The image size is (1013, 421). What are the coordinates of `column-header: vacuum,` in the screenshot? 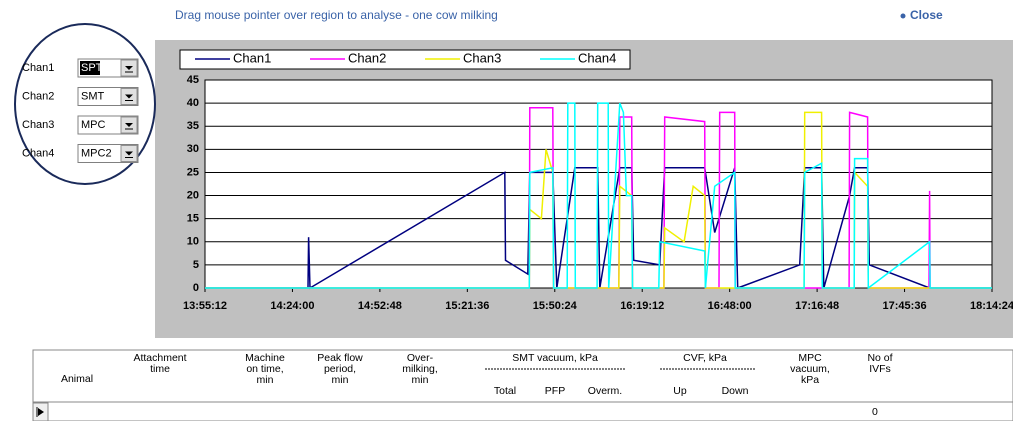 It's located at (810, 369).